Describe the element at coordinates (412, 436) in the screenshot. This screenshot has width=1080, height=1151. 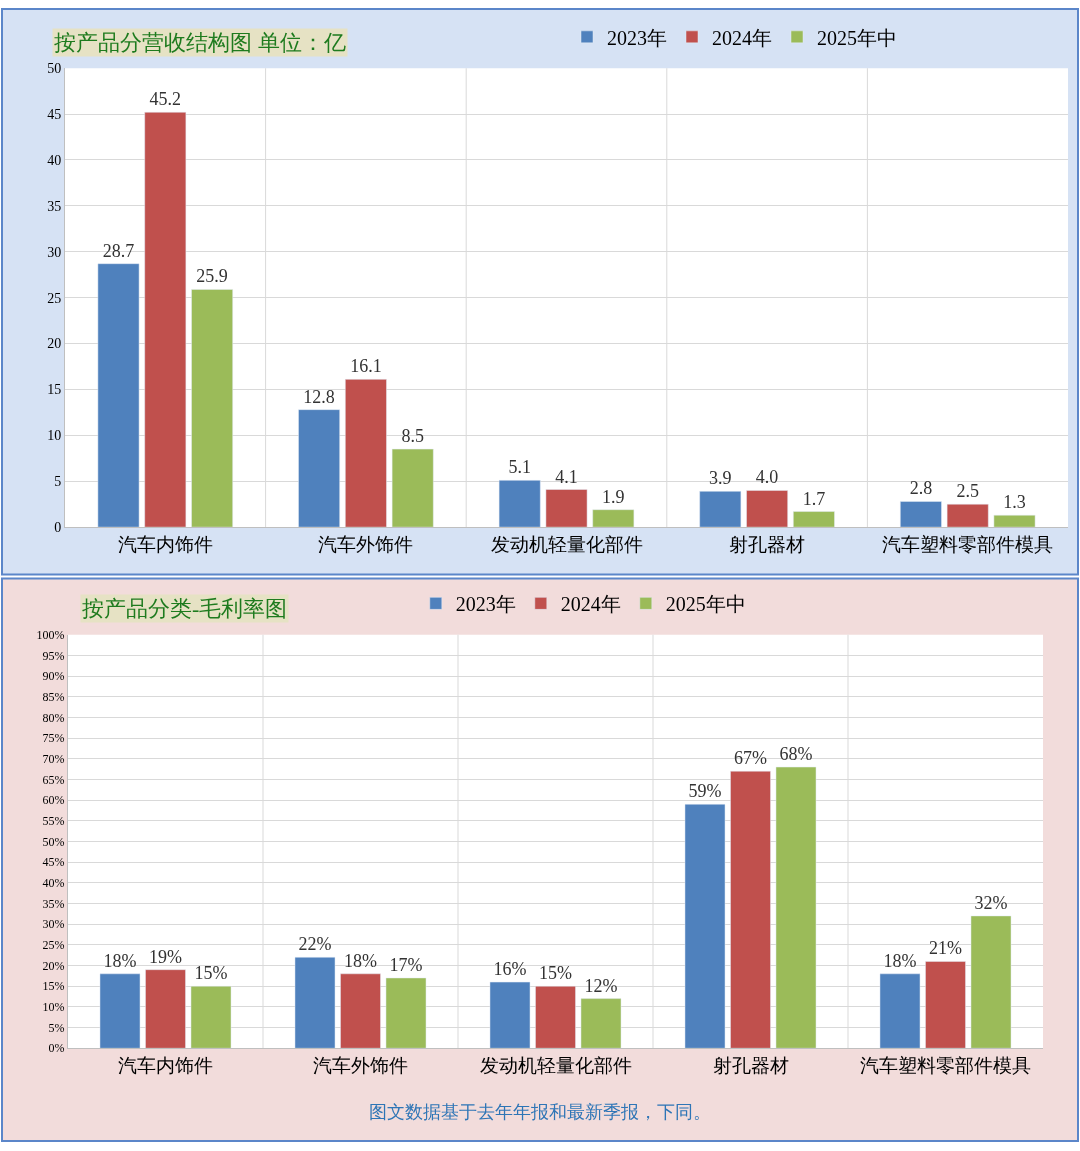
I see `data-label: 8.5` at that location.